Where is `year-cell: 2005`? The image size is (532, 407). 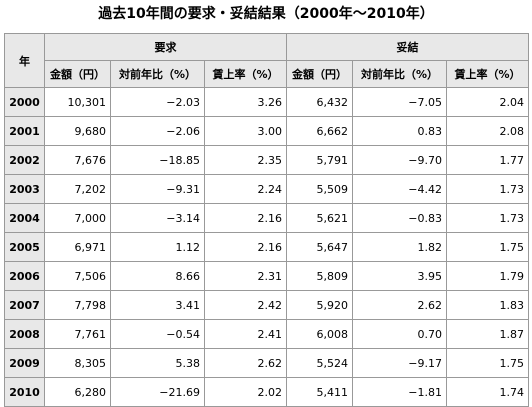 year-cell: 2005 is located at coordinates (24, 247).